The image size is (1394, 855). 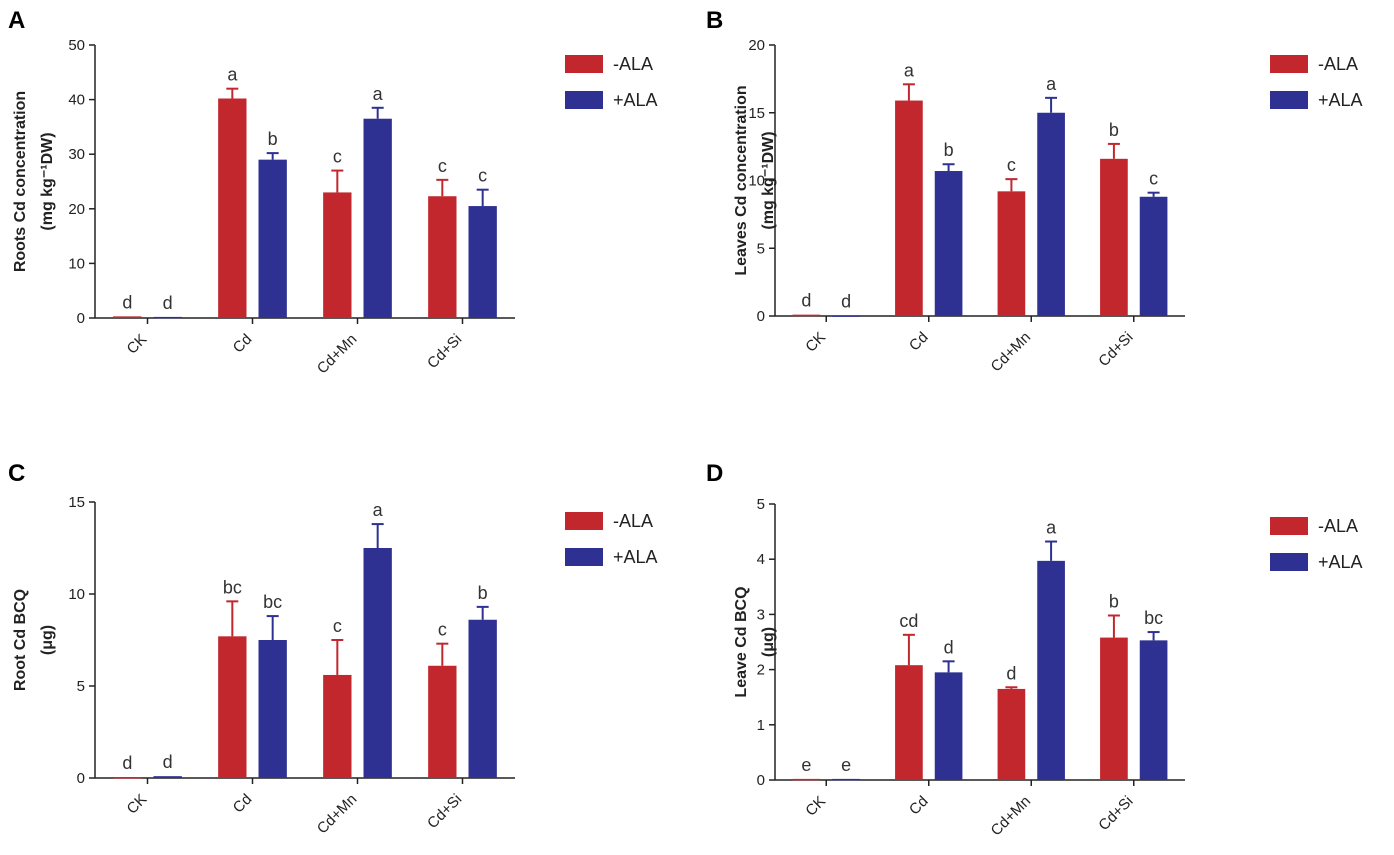 What do you see at coordinates (761, 725) in the screenshot?
I see `y-tick-label: 1` at bounding box center [761, 725].